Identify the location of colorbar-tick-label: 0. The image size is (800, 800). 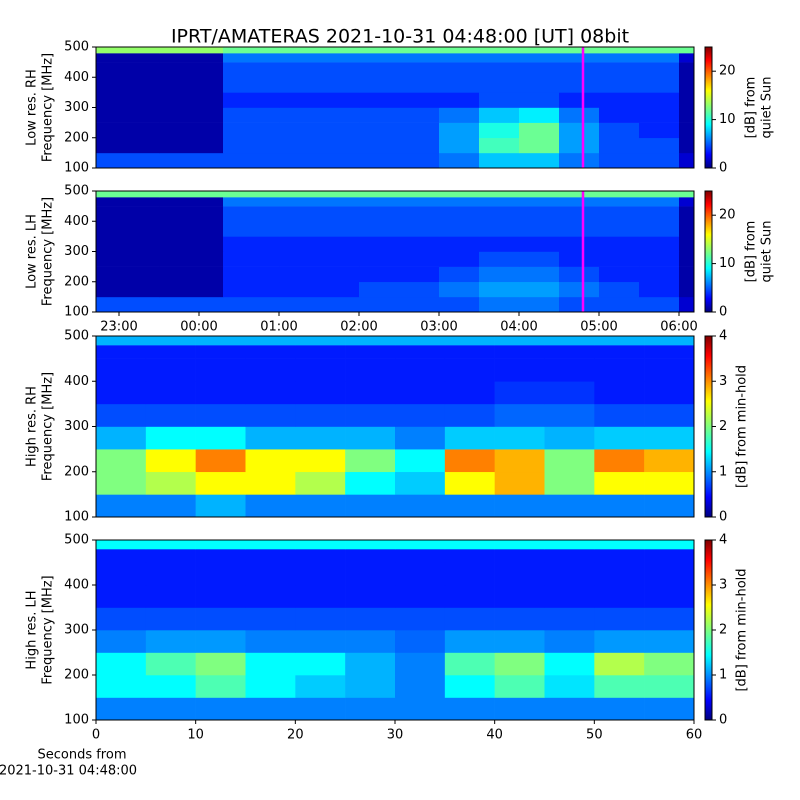
(723, 720).